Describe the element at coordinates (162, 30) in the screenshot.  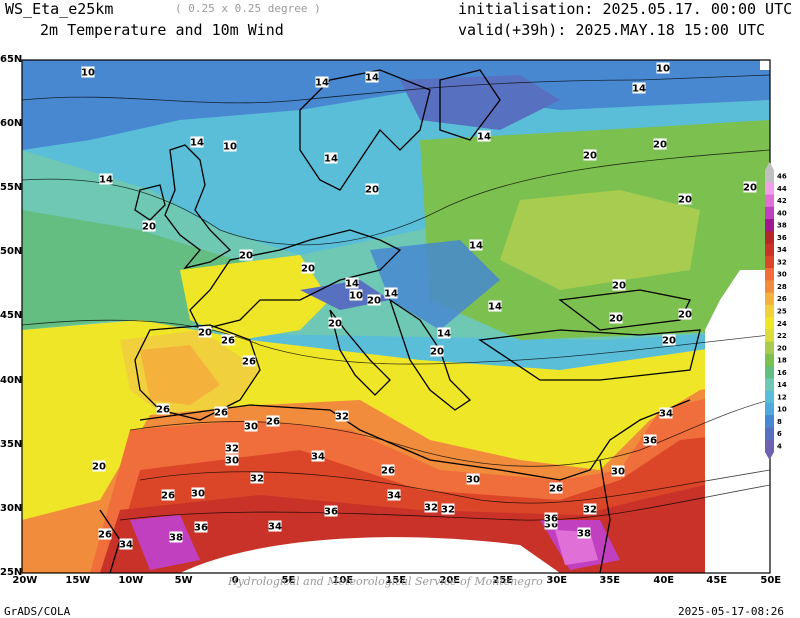
I see `chart-title: 2m Temperature and 10m Wind` at that location.